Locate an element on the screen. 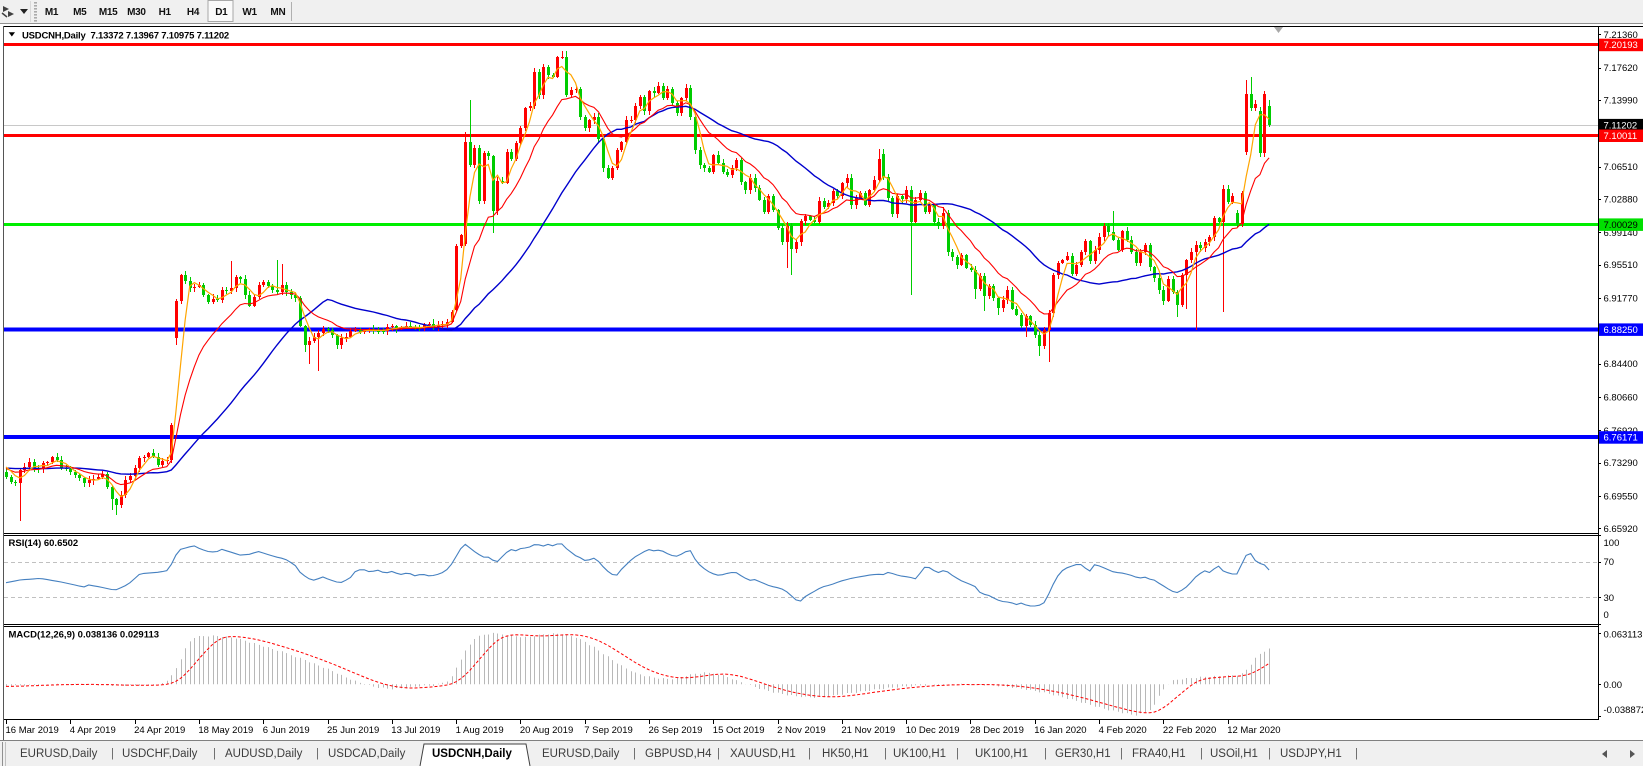  svg-text: W1 is located at coordinates (249, 12).